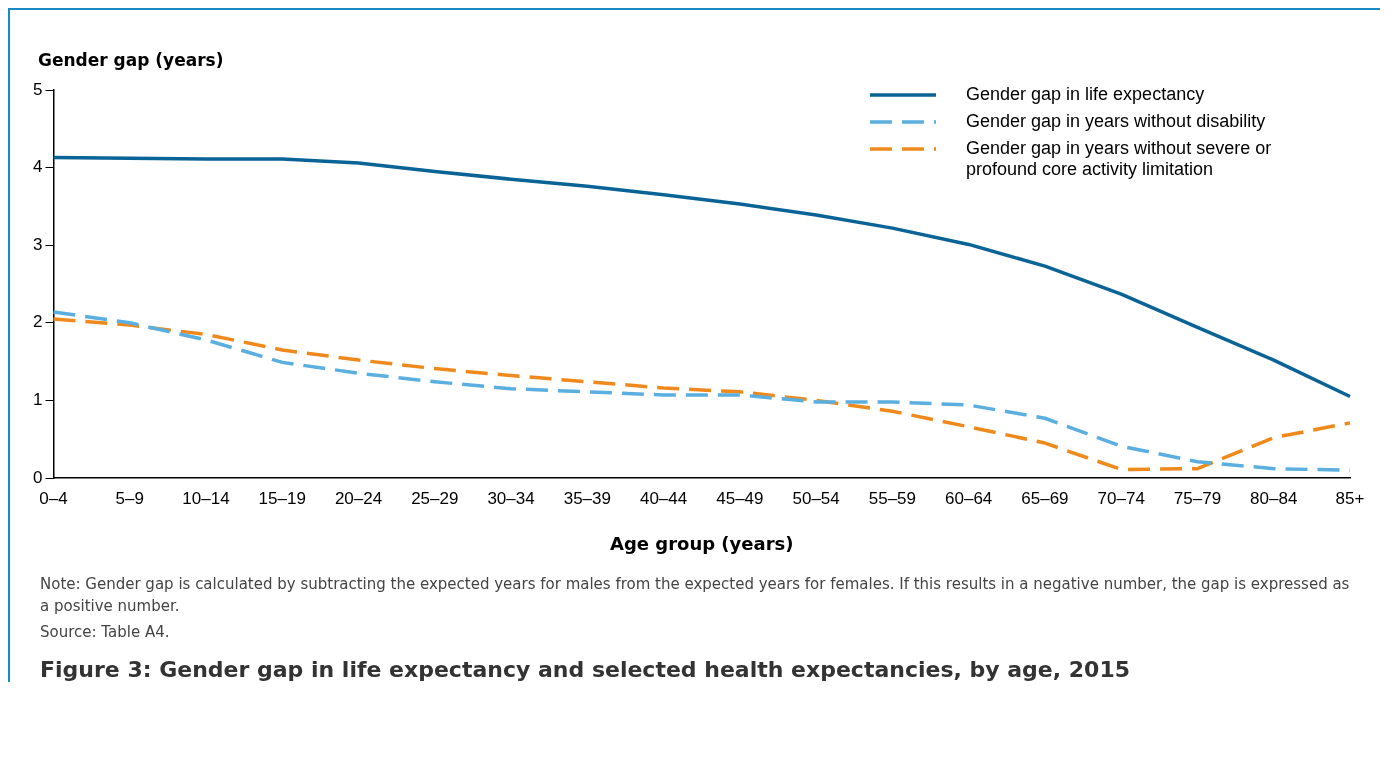  Describe the element at coordinates (695, 595) in the screenshot. I see `text: Note: Gender gap is calculated by subtracting the expected years for males from the expected years for females. If this results in a negative number, the gap is expressed as a positive number.` at that location.